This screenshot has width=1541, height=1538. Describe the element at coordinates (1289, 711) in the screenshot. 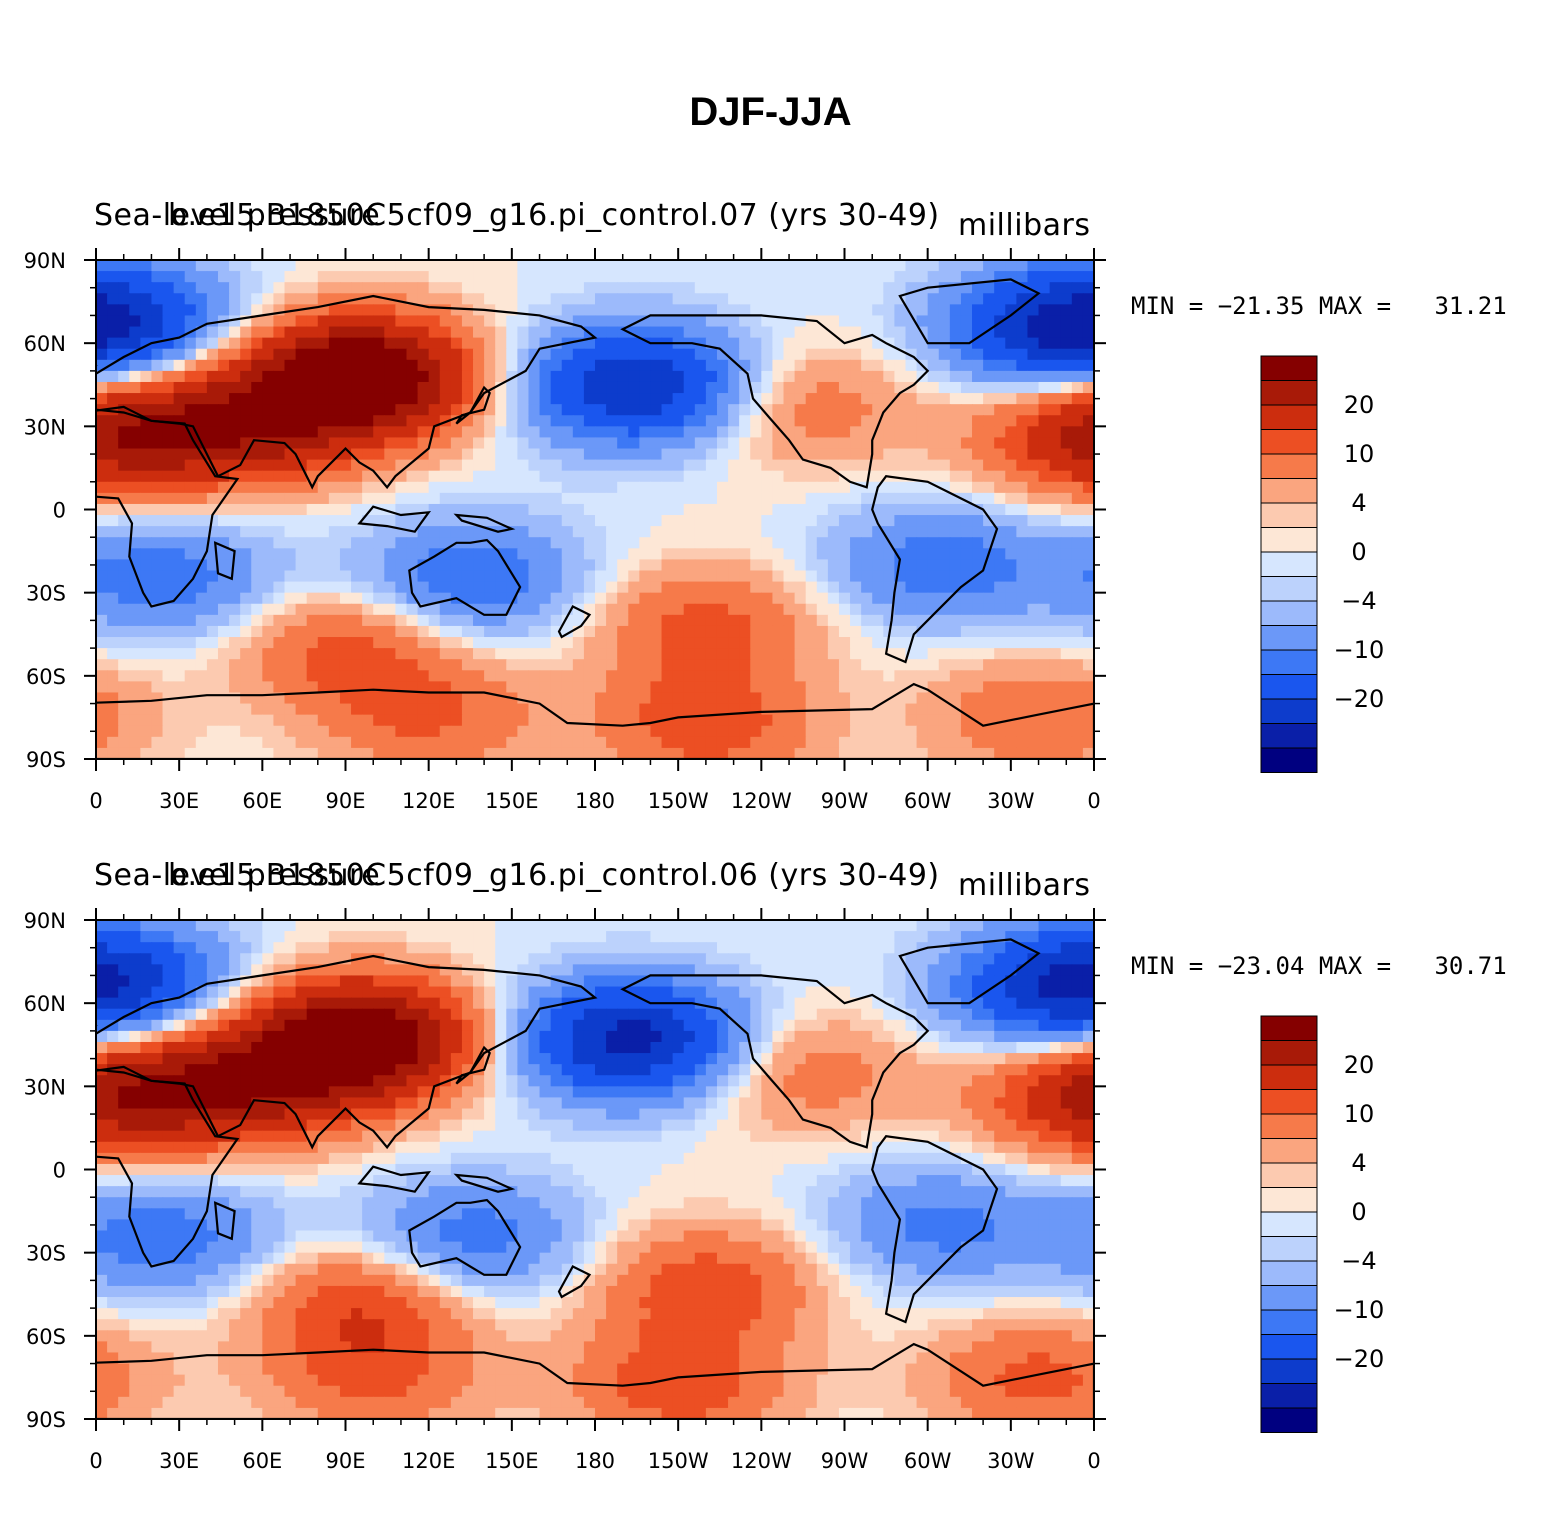

I see `colorbar-swatch` at that location.